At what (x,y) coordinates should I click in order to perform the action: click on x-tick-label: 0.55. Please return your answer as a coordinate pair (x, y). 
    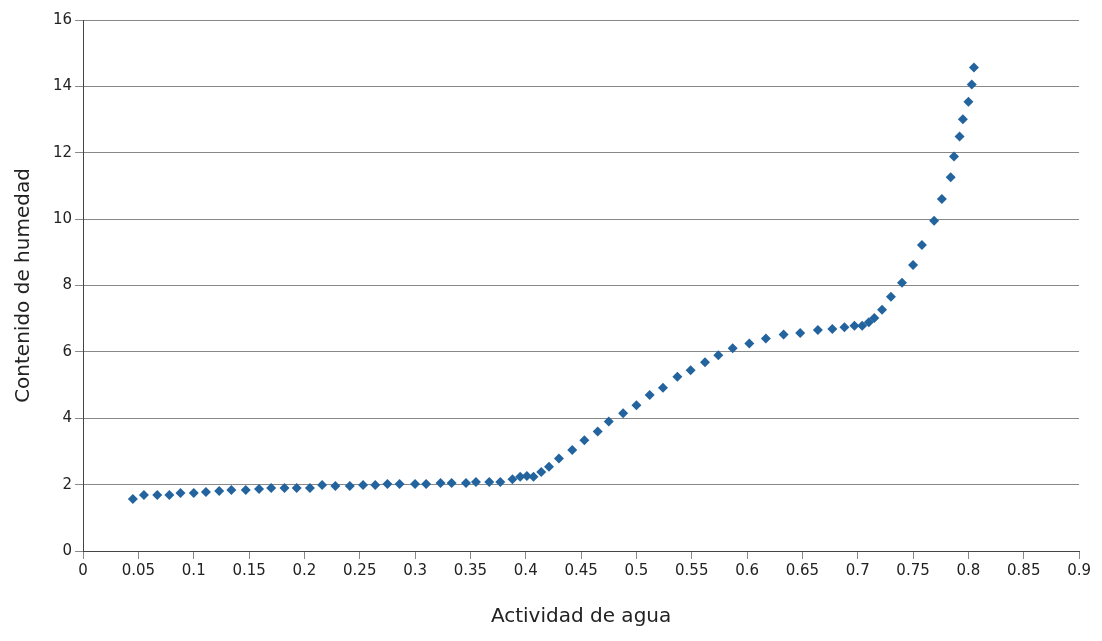
    Looking at the image, I should click on (692, 569).